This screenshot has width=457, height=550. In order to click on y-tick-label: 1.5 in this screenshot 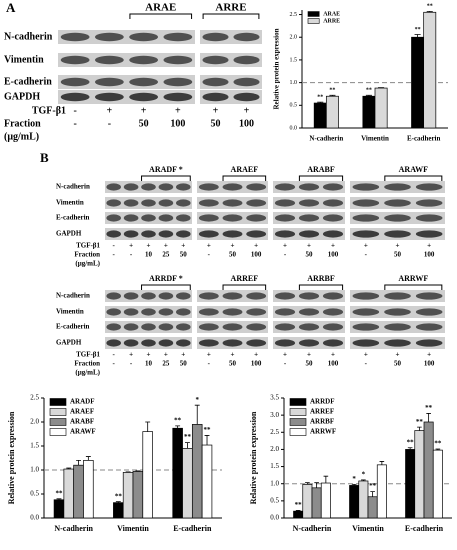, I will do `click(294, 60)`.